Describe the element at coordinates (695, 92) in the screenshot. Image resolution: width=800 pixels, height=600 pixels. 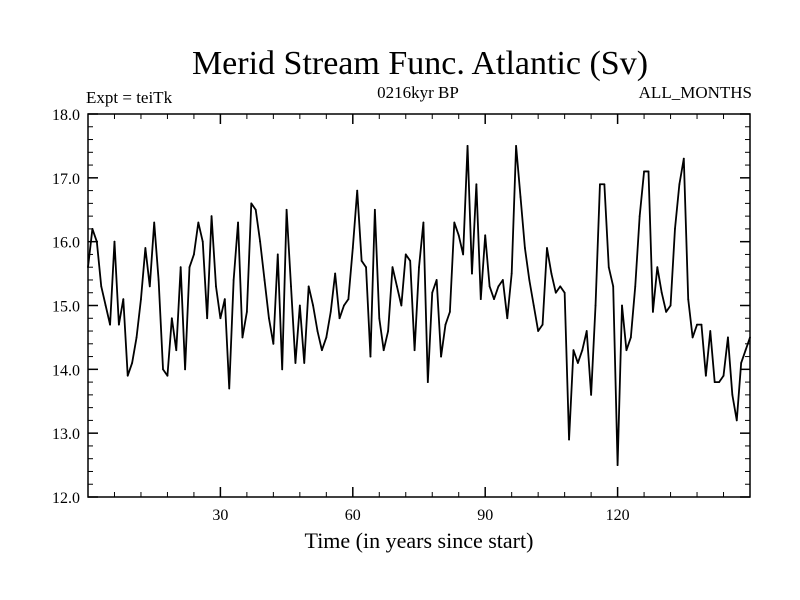
I see `period-label: ALL_MONTHS` at that location.